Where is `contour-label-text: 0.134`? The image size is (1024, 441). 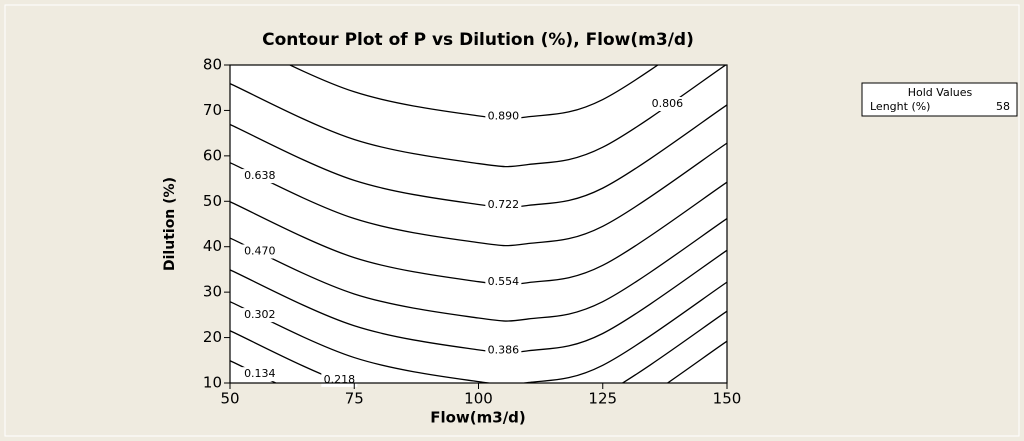 contour-label-text: 0.134 is located at coordinates (260, 373).